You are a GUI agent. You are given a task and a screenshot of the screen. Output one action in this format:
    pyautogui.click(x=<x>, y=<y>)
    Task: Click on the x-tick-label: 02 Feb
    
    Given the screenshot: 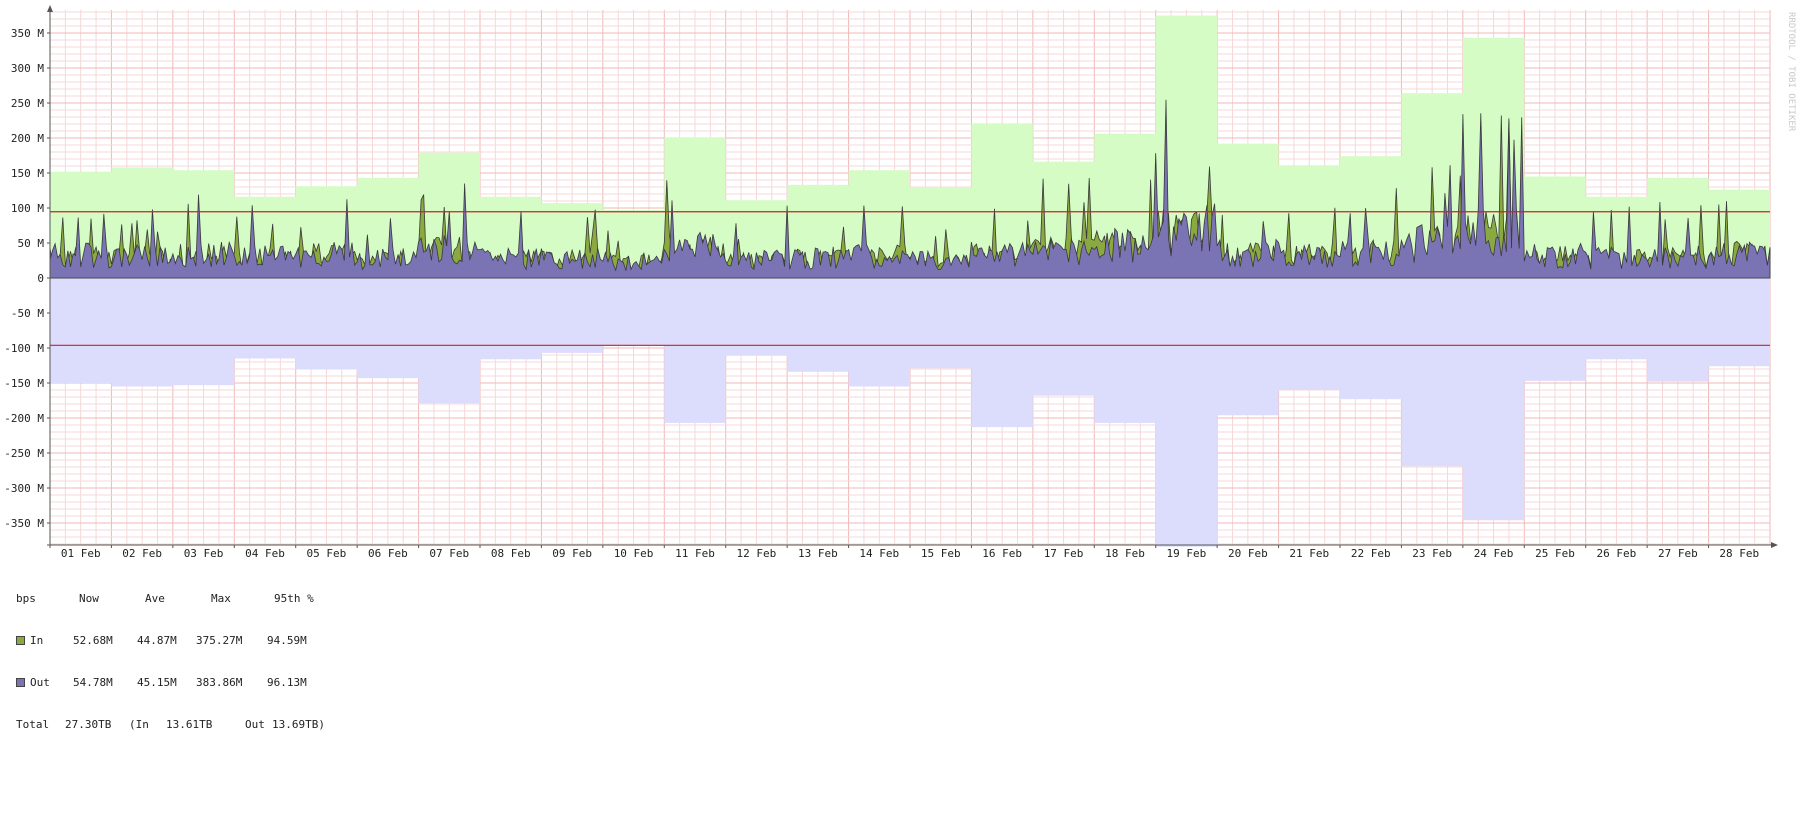 What is the action you would take?
    pyautogui.click(x=142, y=553)
    